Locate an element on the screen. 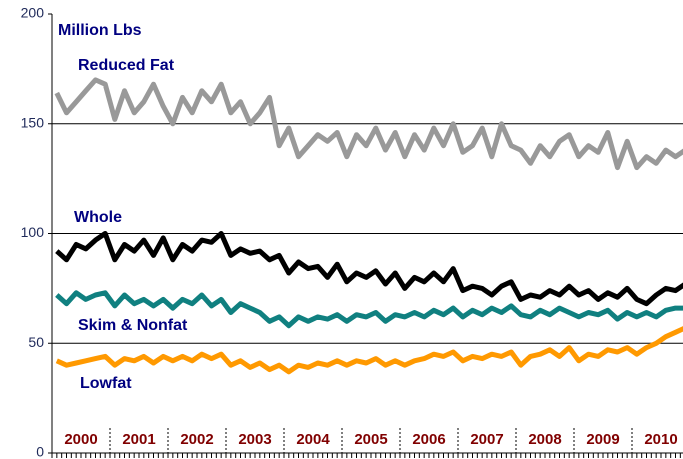 The width and height of the screenshot is (683, 459). x-tick-label: 2005 is located at coordinates (370, 439).